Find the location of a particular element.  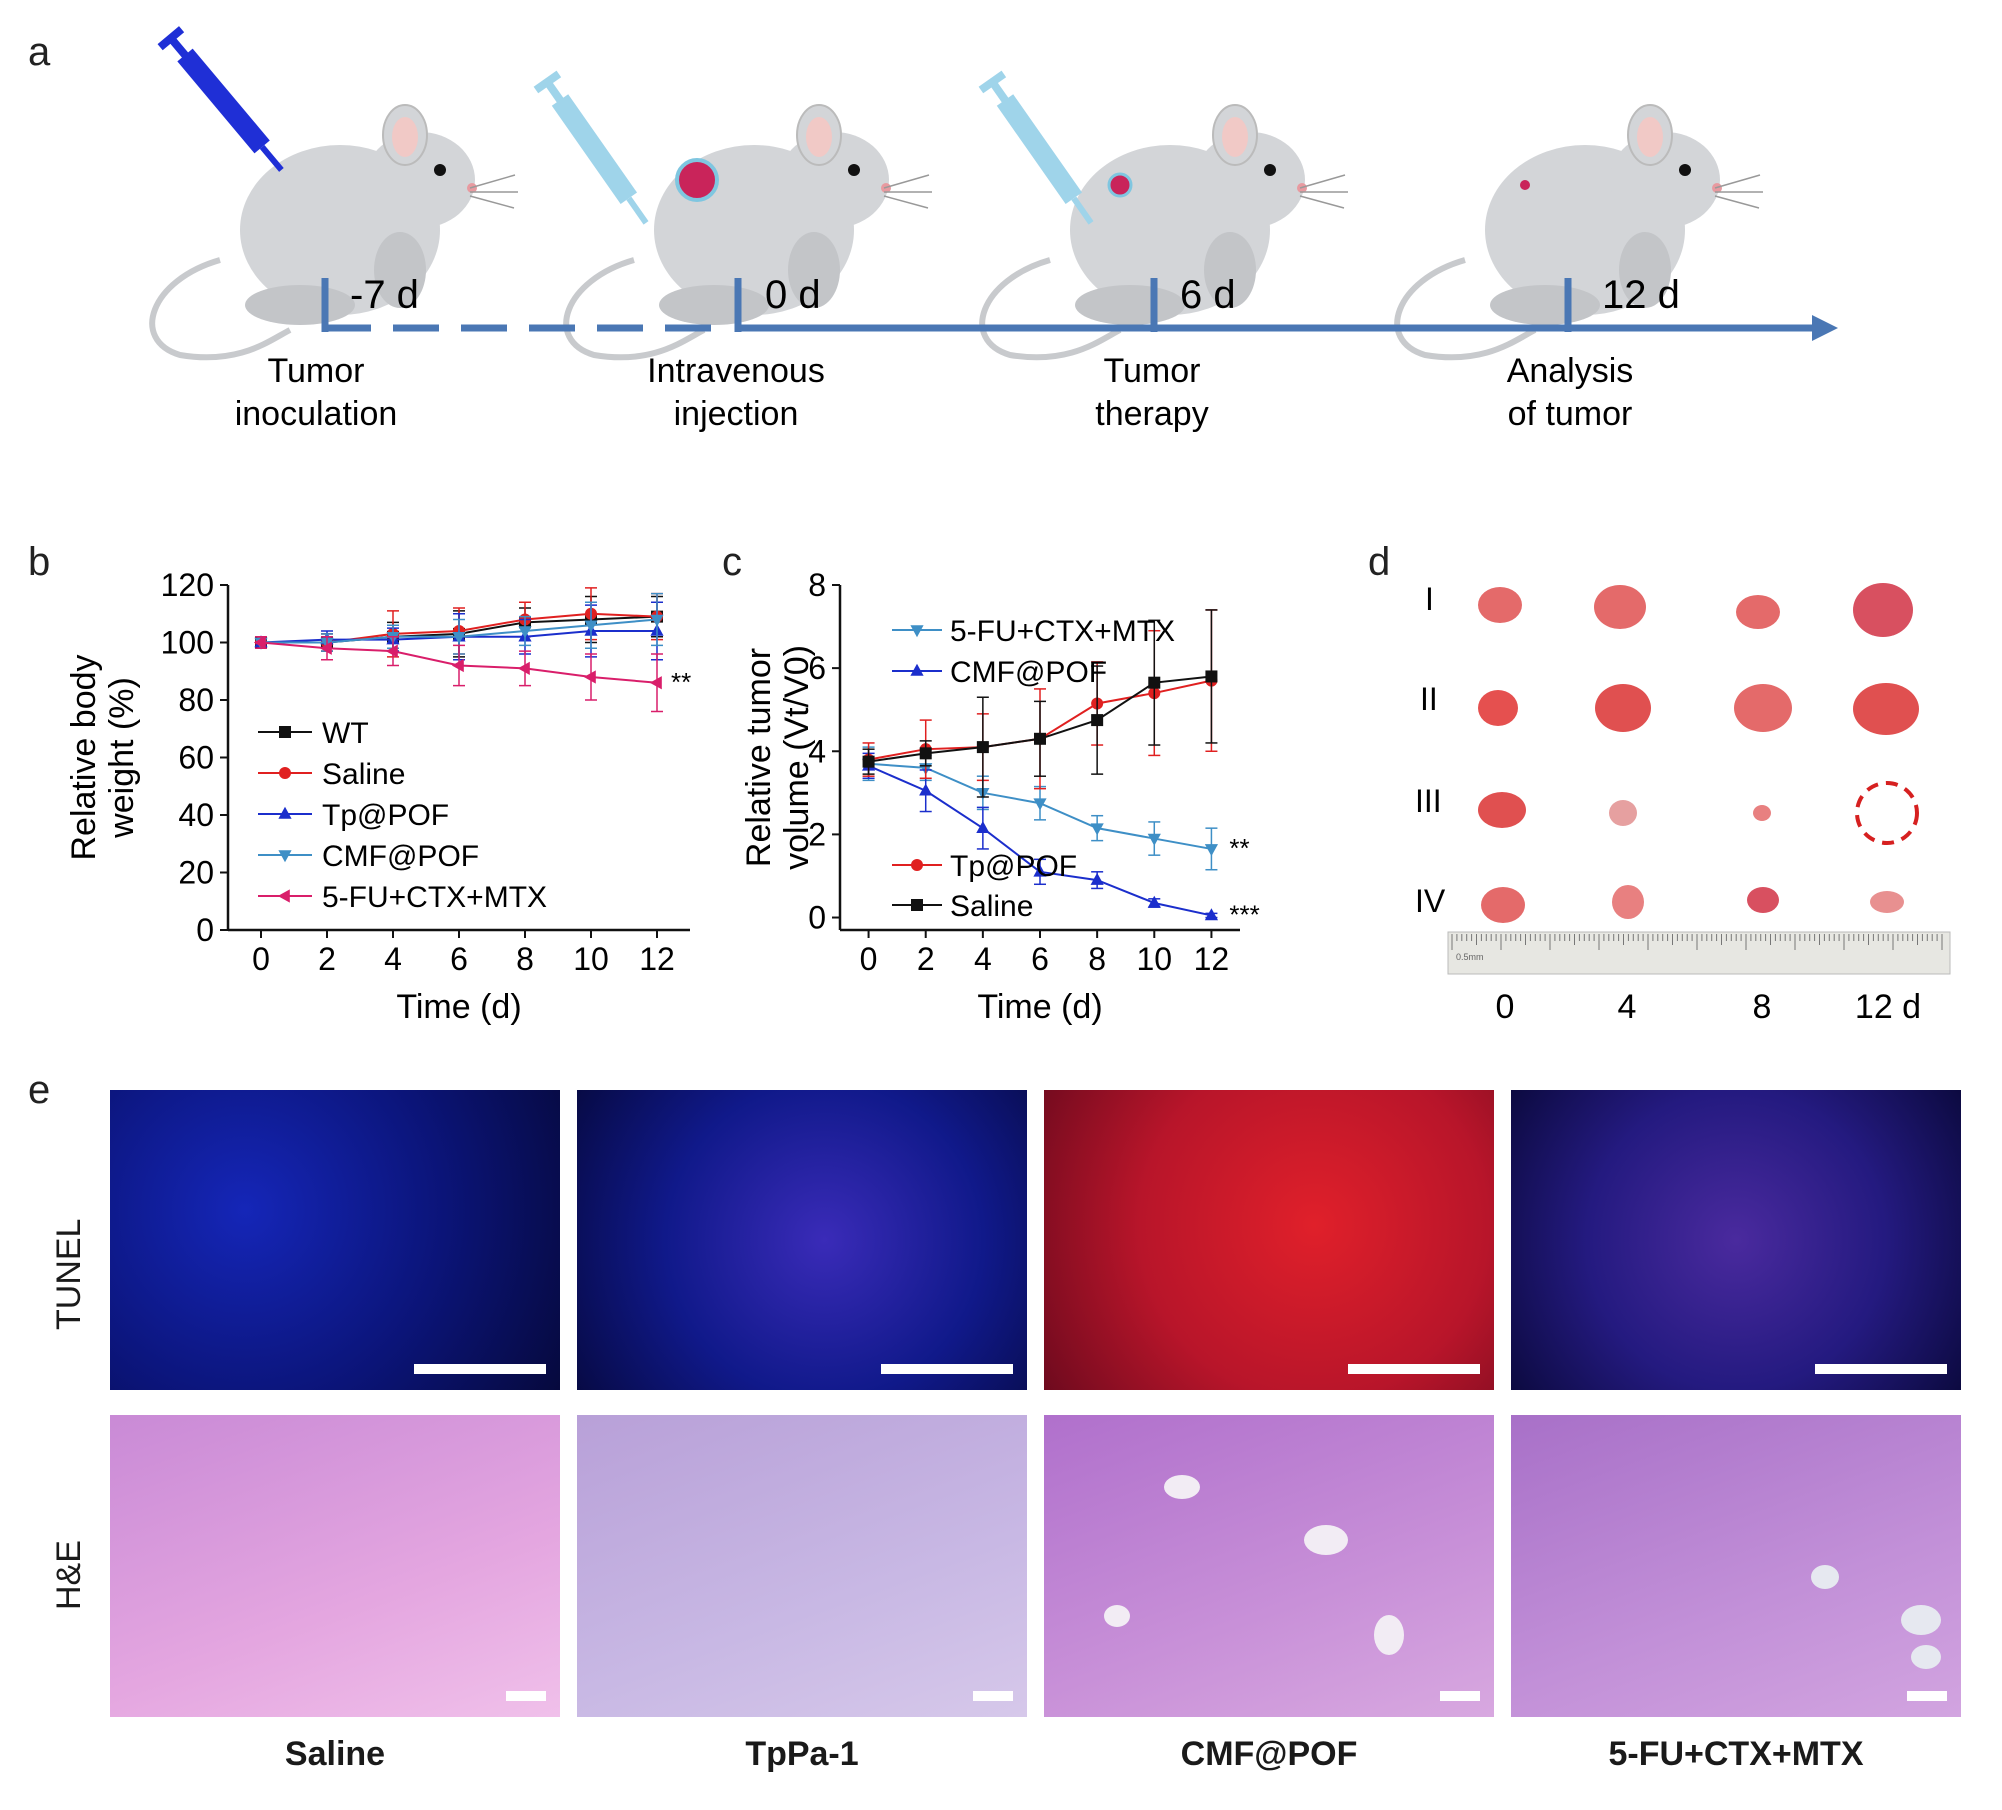

panel-label-d: d is located at coordinates (1379, 562).